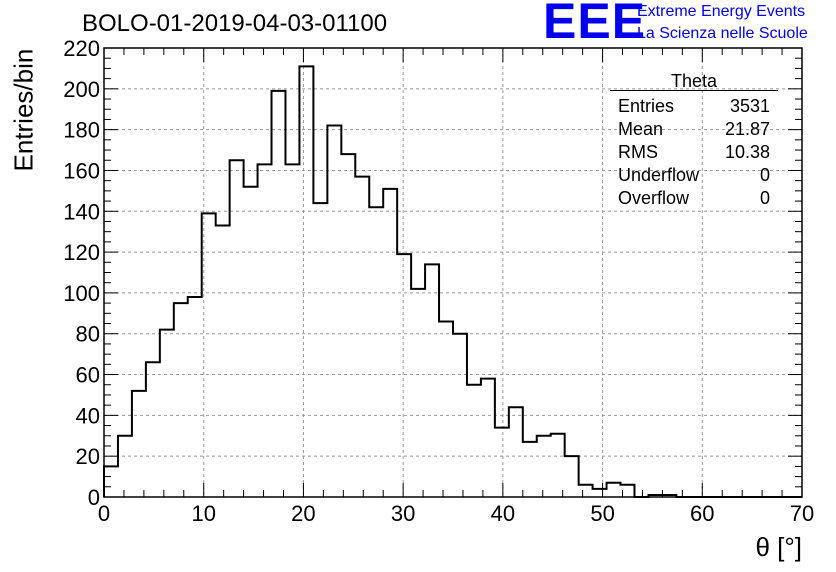 Image resolution: width=836 pixels, height=572 pixels. I want to click on stats-label: Entries, so click(646, 106).